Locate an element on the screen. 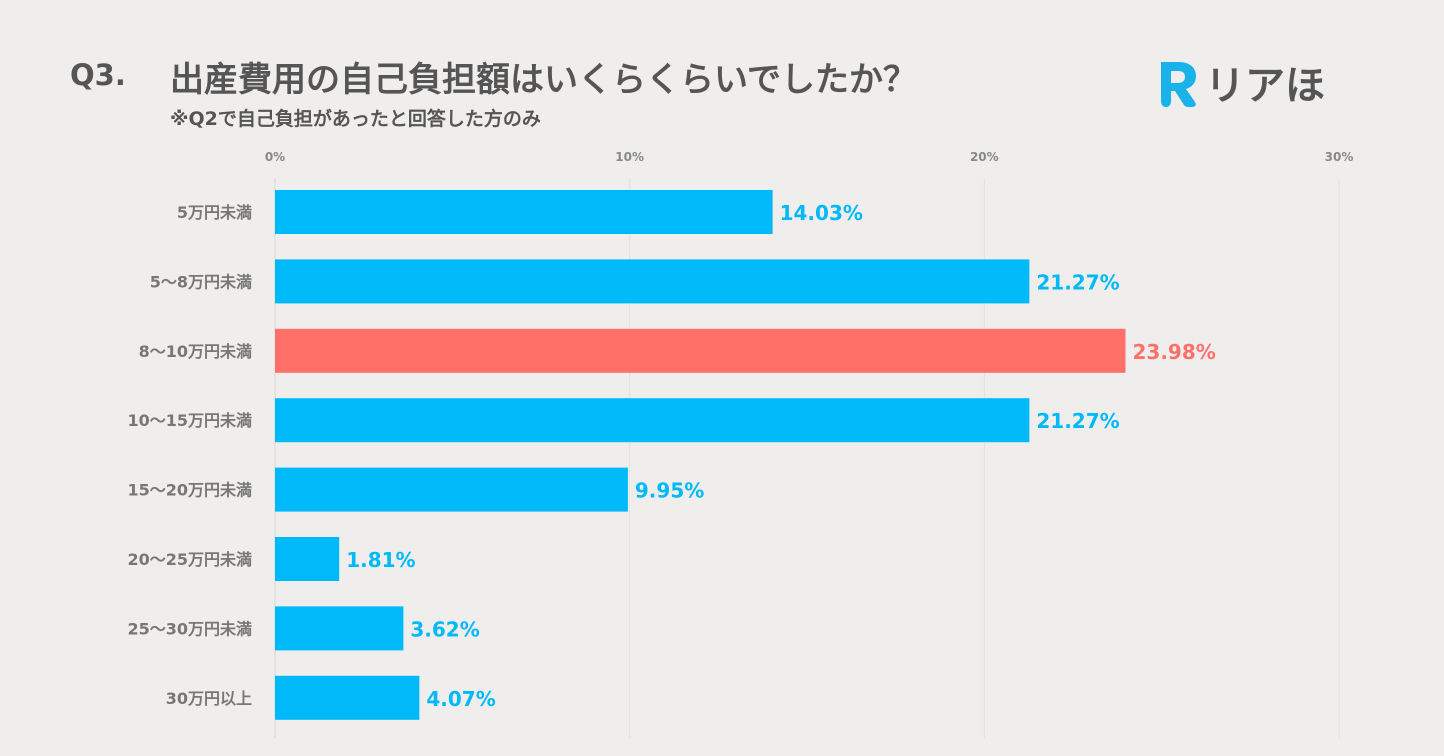 The image size is (1444, 756). value-label: 4.07% is located at coordinates (460, 699).